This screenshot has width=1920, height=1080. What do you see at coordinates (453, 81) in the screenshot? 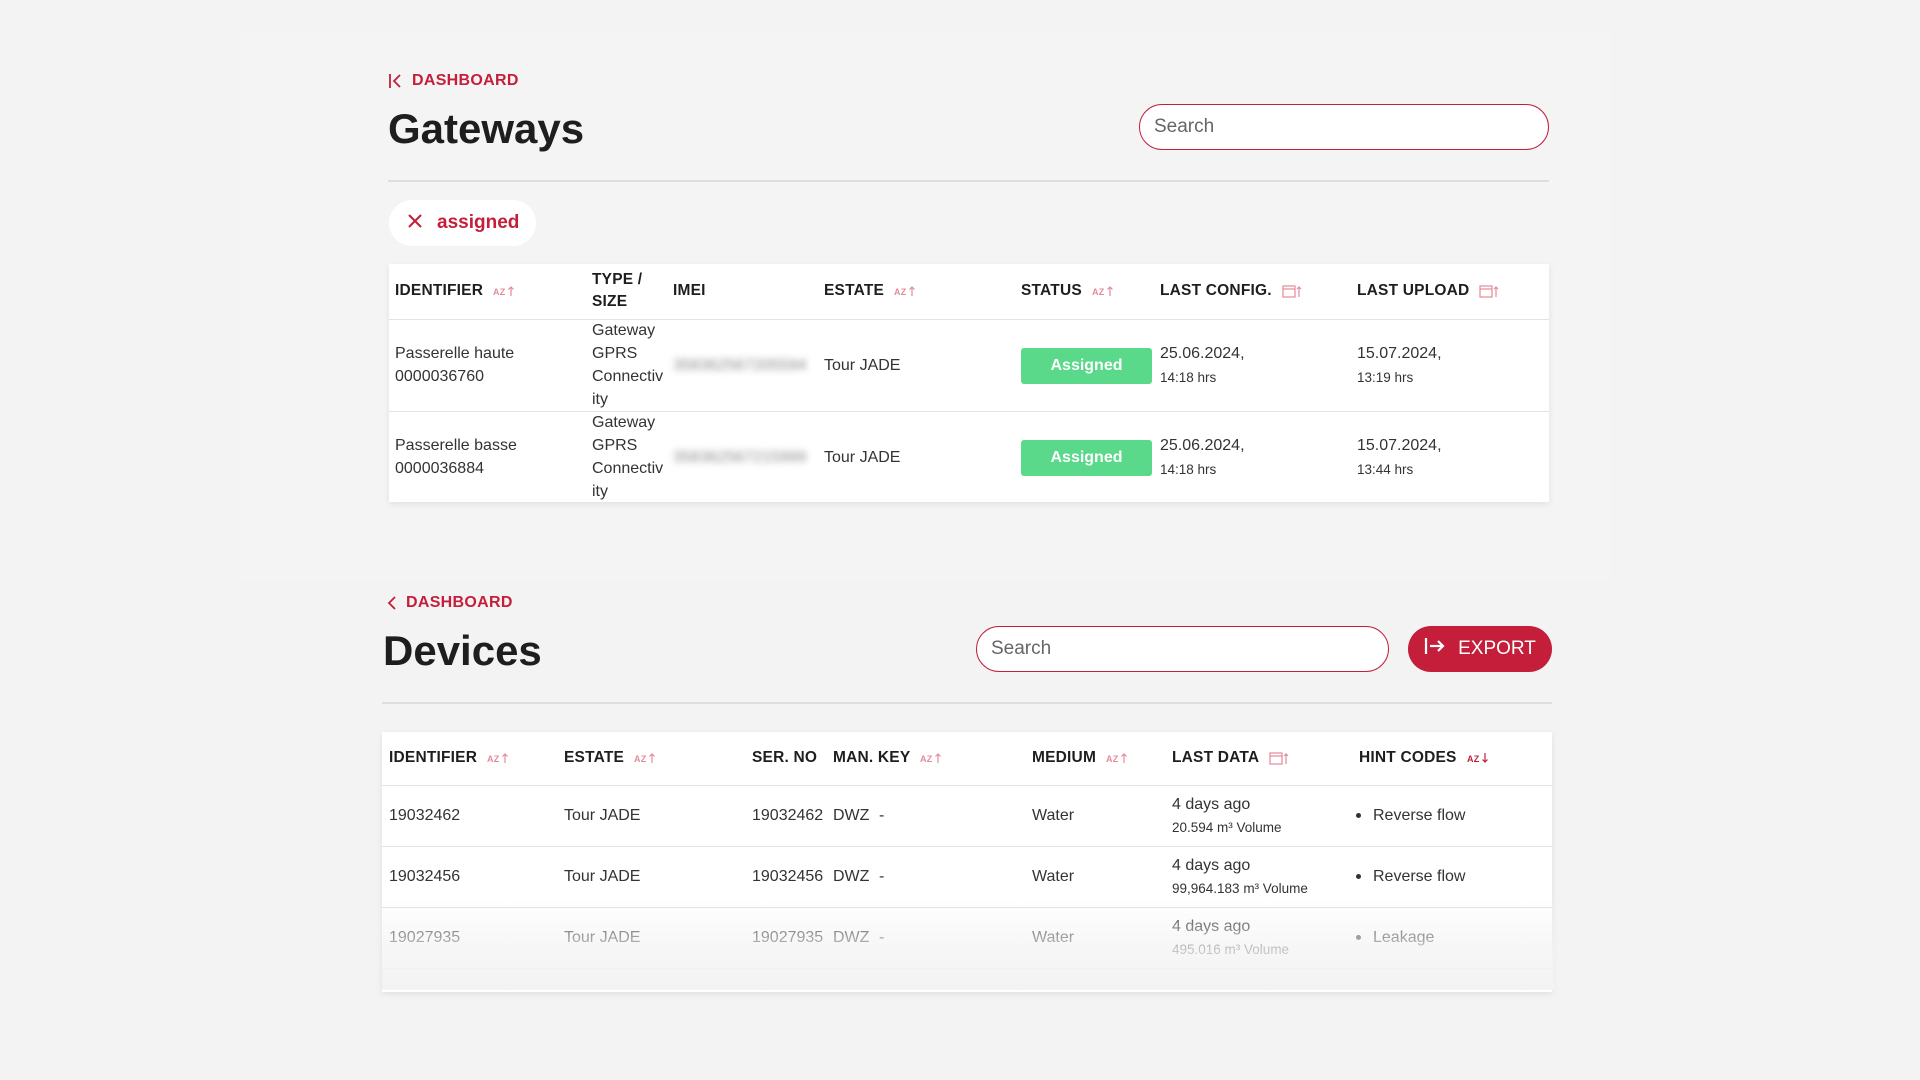
I see `gateways-breadcrumb: DASHBOARD` at bounding box center [453, 81].